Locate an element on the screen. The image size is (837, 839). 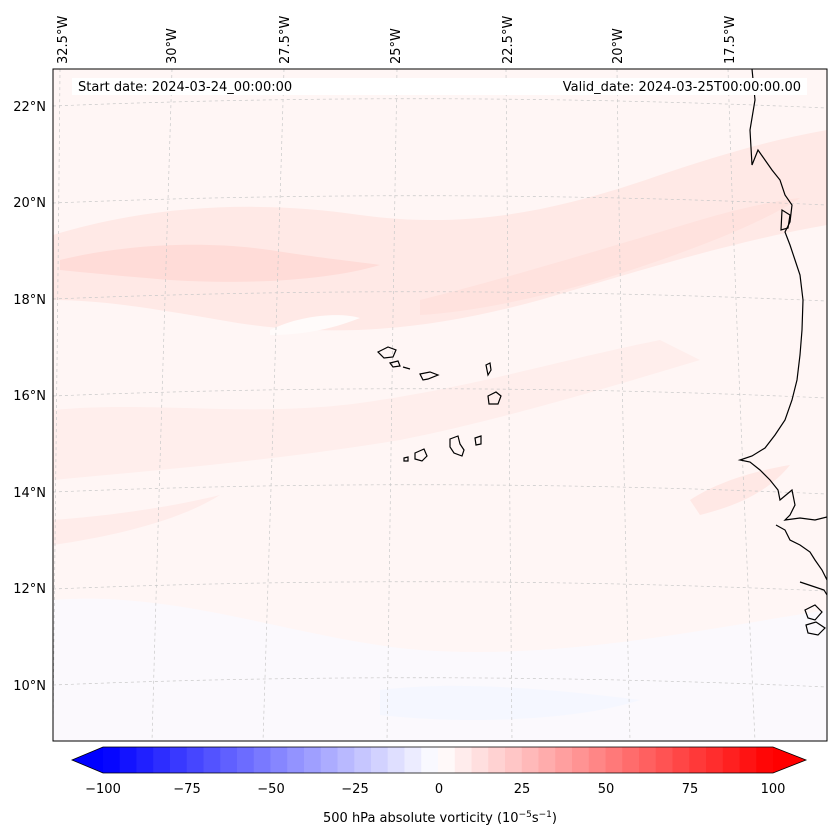
island-fogo is located at coordinates (421, 455).